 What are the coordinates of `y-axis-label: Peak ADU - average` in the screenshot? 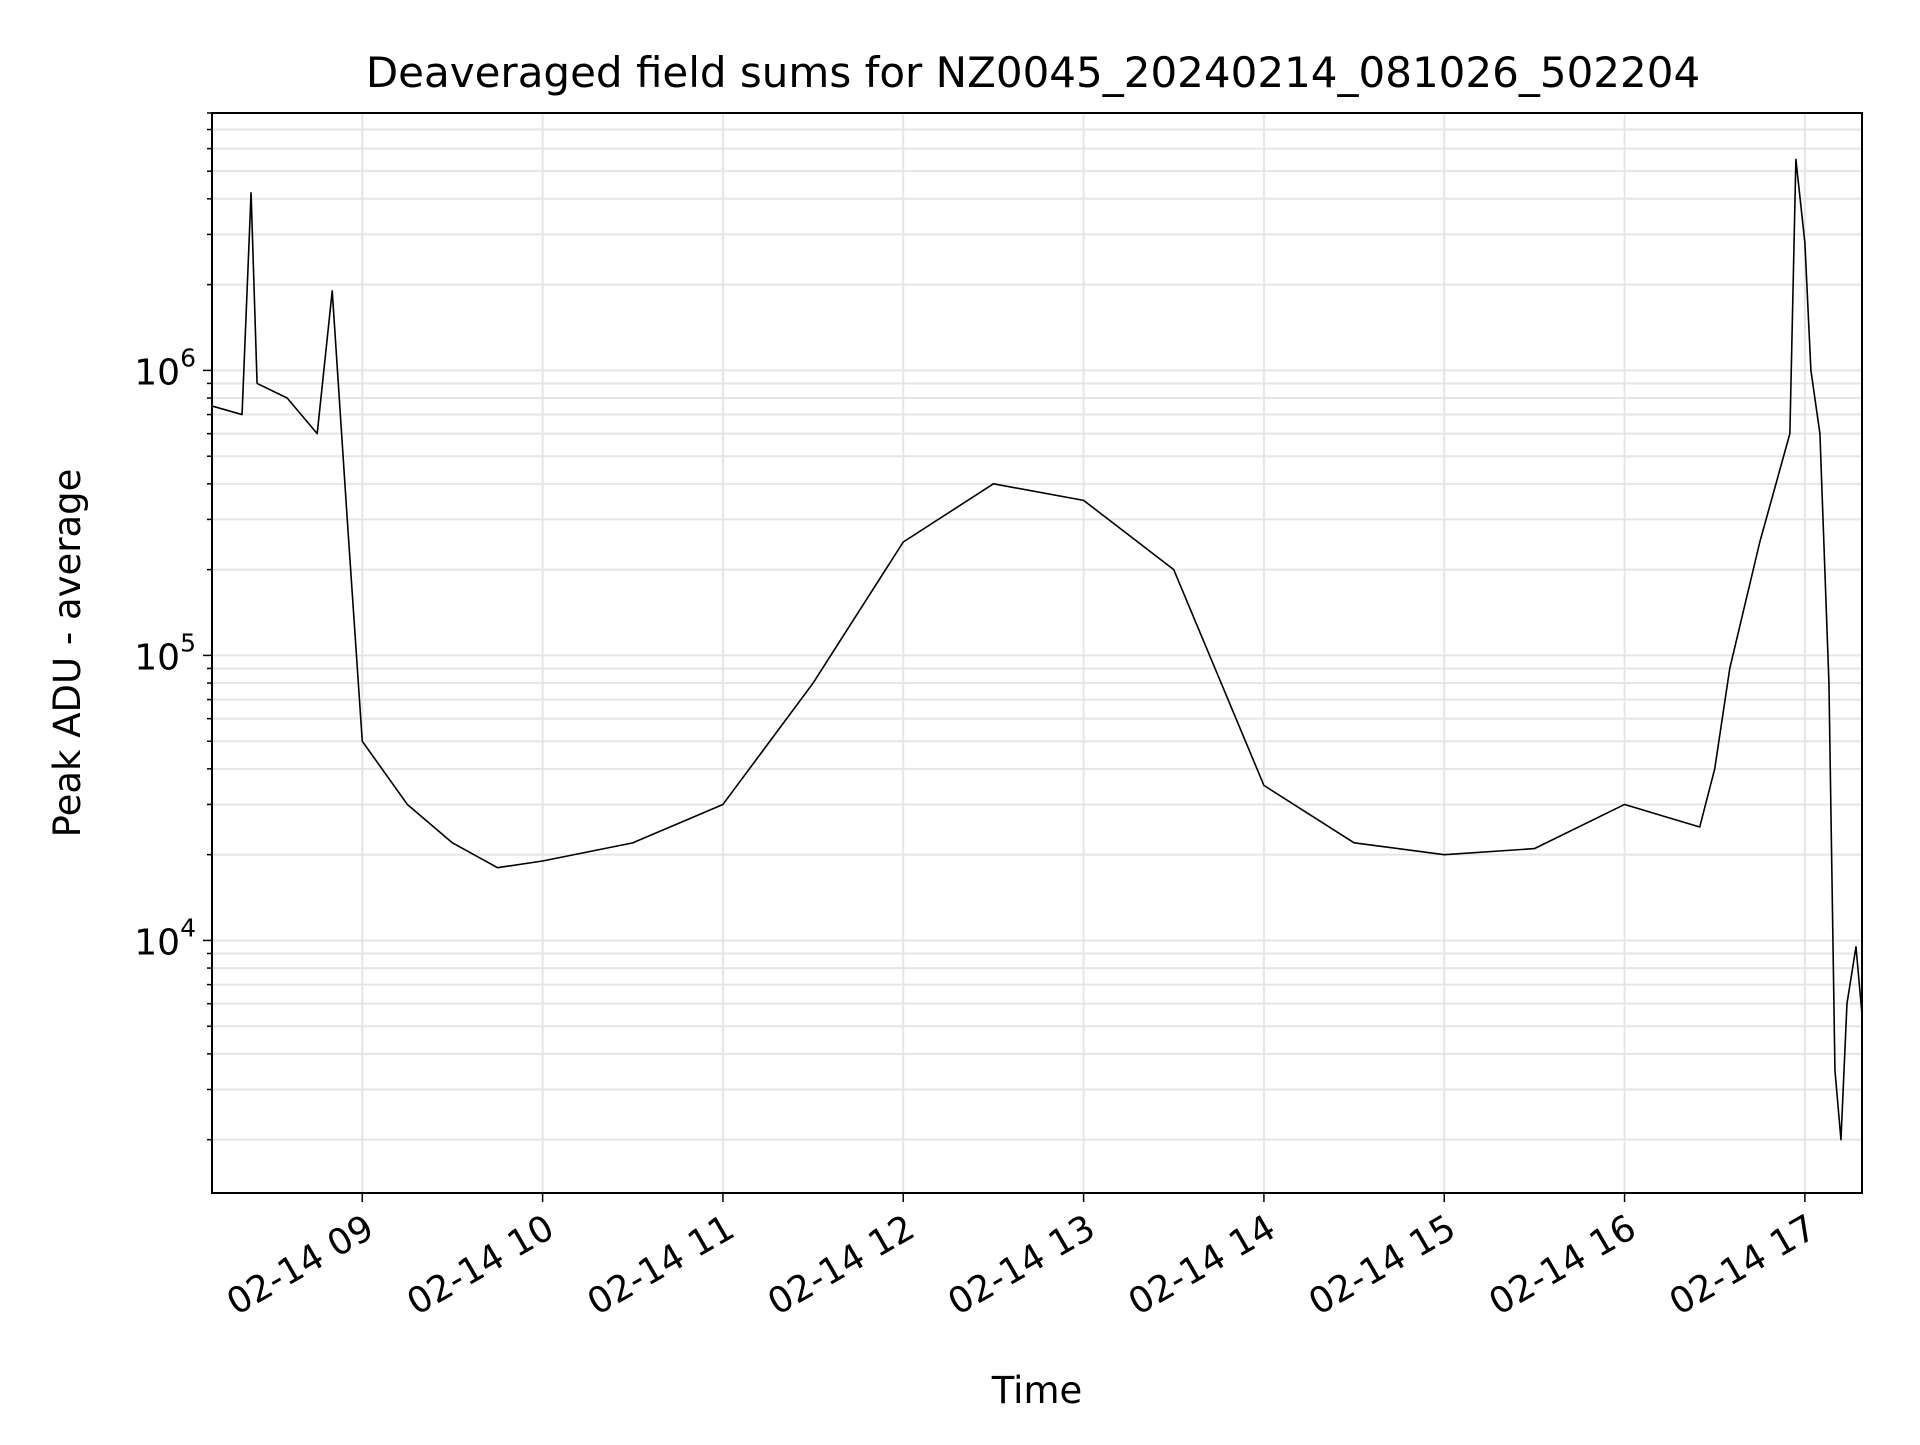 It's located at (67, 653).